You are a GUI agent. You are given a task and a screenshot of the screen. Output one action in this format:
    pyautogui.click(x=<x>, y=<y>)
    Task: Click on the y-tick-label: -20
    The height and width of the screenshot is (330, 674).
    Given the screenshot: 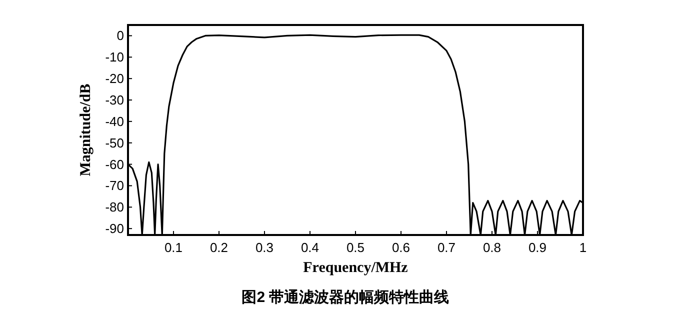 What is the action you would take?
    pyautogui.click(x=114, y=78)
    